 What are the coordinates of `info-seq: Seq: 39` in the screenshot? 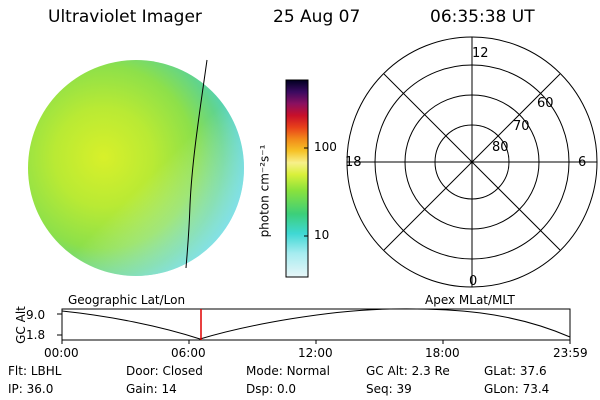 It's located at (389, 389).